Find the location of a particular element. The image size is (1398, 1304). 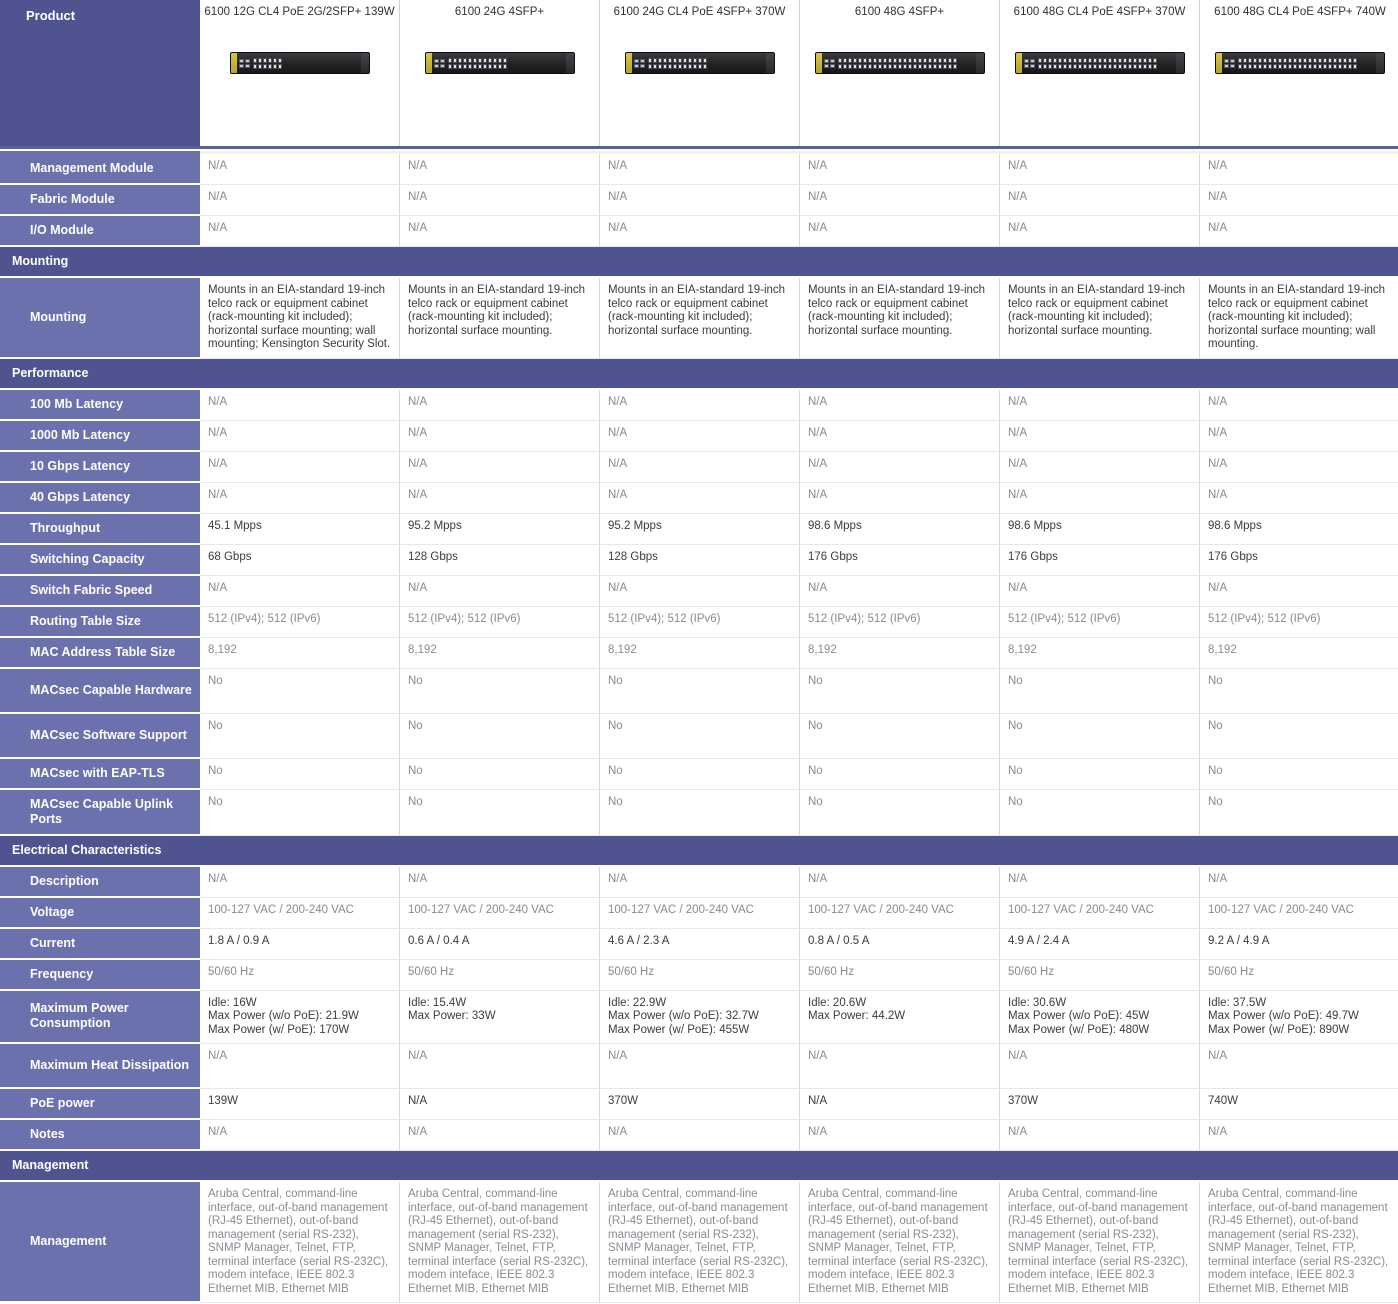

cell-r15-c3: No is located at coordinates (700, 691).